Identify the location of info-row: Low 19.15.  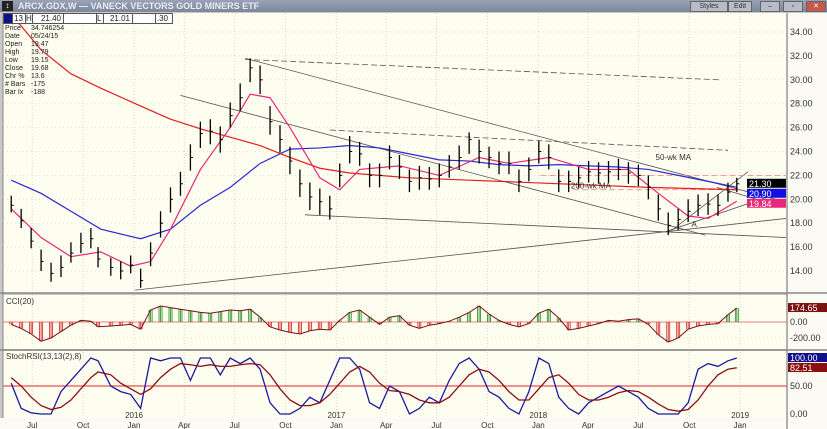
(34, 61).